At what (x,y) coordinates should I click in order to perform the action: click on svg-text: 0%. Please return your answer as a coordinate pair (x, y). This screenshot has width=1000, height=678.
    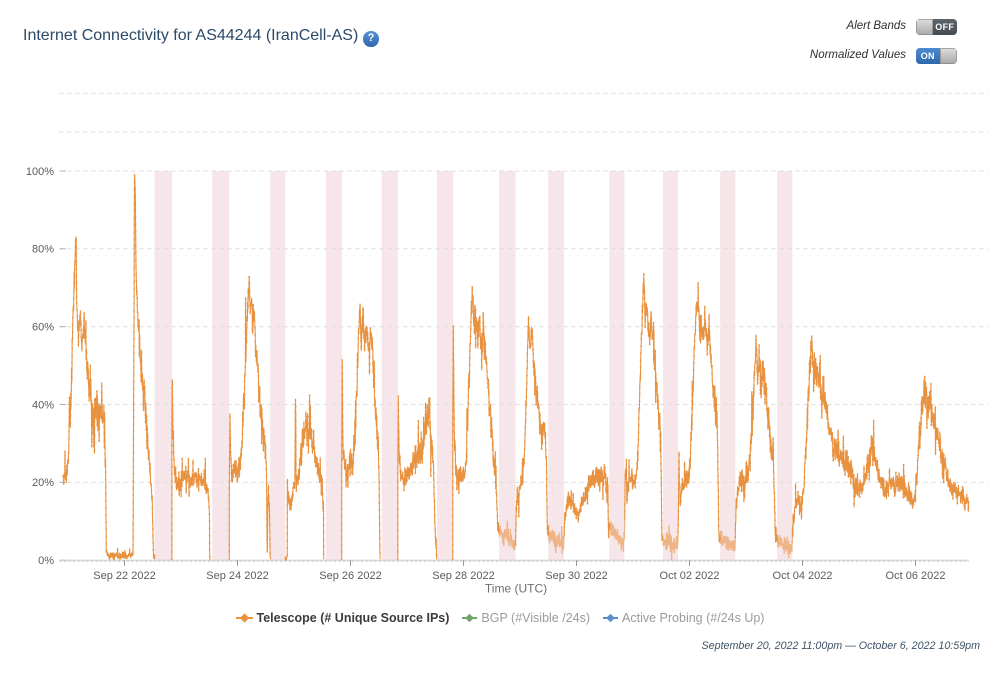
    Looking at the image, I should click on (46, 561).